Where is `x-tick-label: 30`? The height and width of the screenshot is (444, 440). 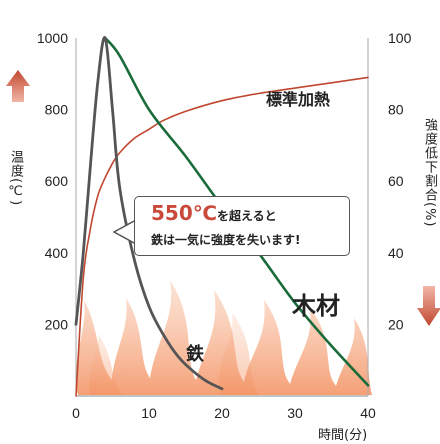 x-tick-label: 30 is located at coordinates (295, 413).